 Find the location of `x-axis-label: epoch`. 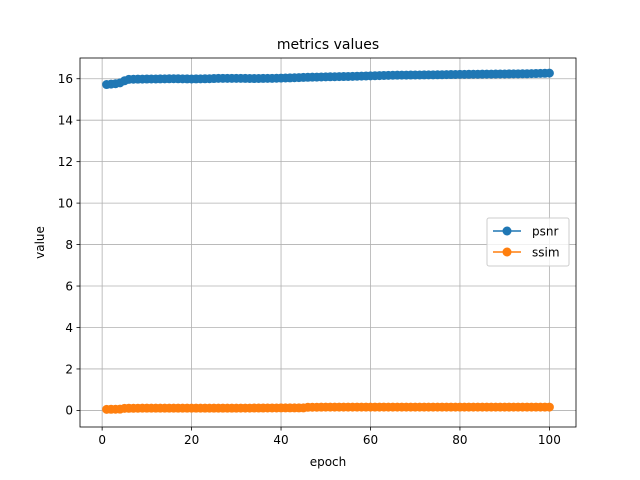

x-axis-label: epoch is located at coordinates (328, 462).